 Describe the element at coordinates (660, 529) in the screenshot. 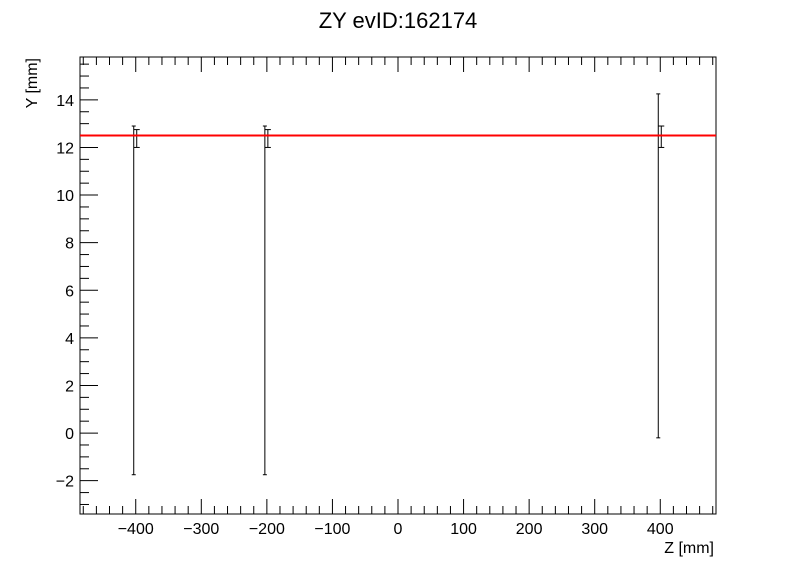

I see `x-tick-label: 400` at that location.